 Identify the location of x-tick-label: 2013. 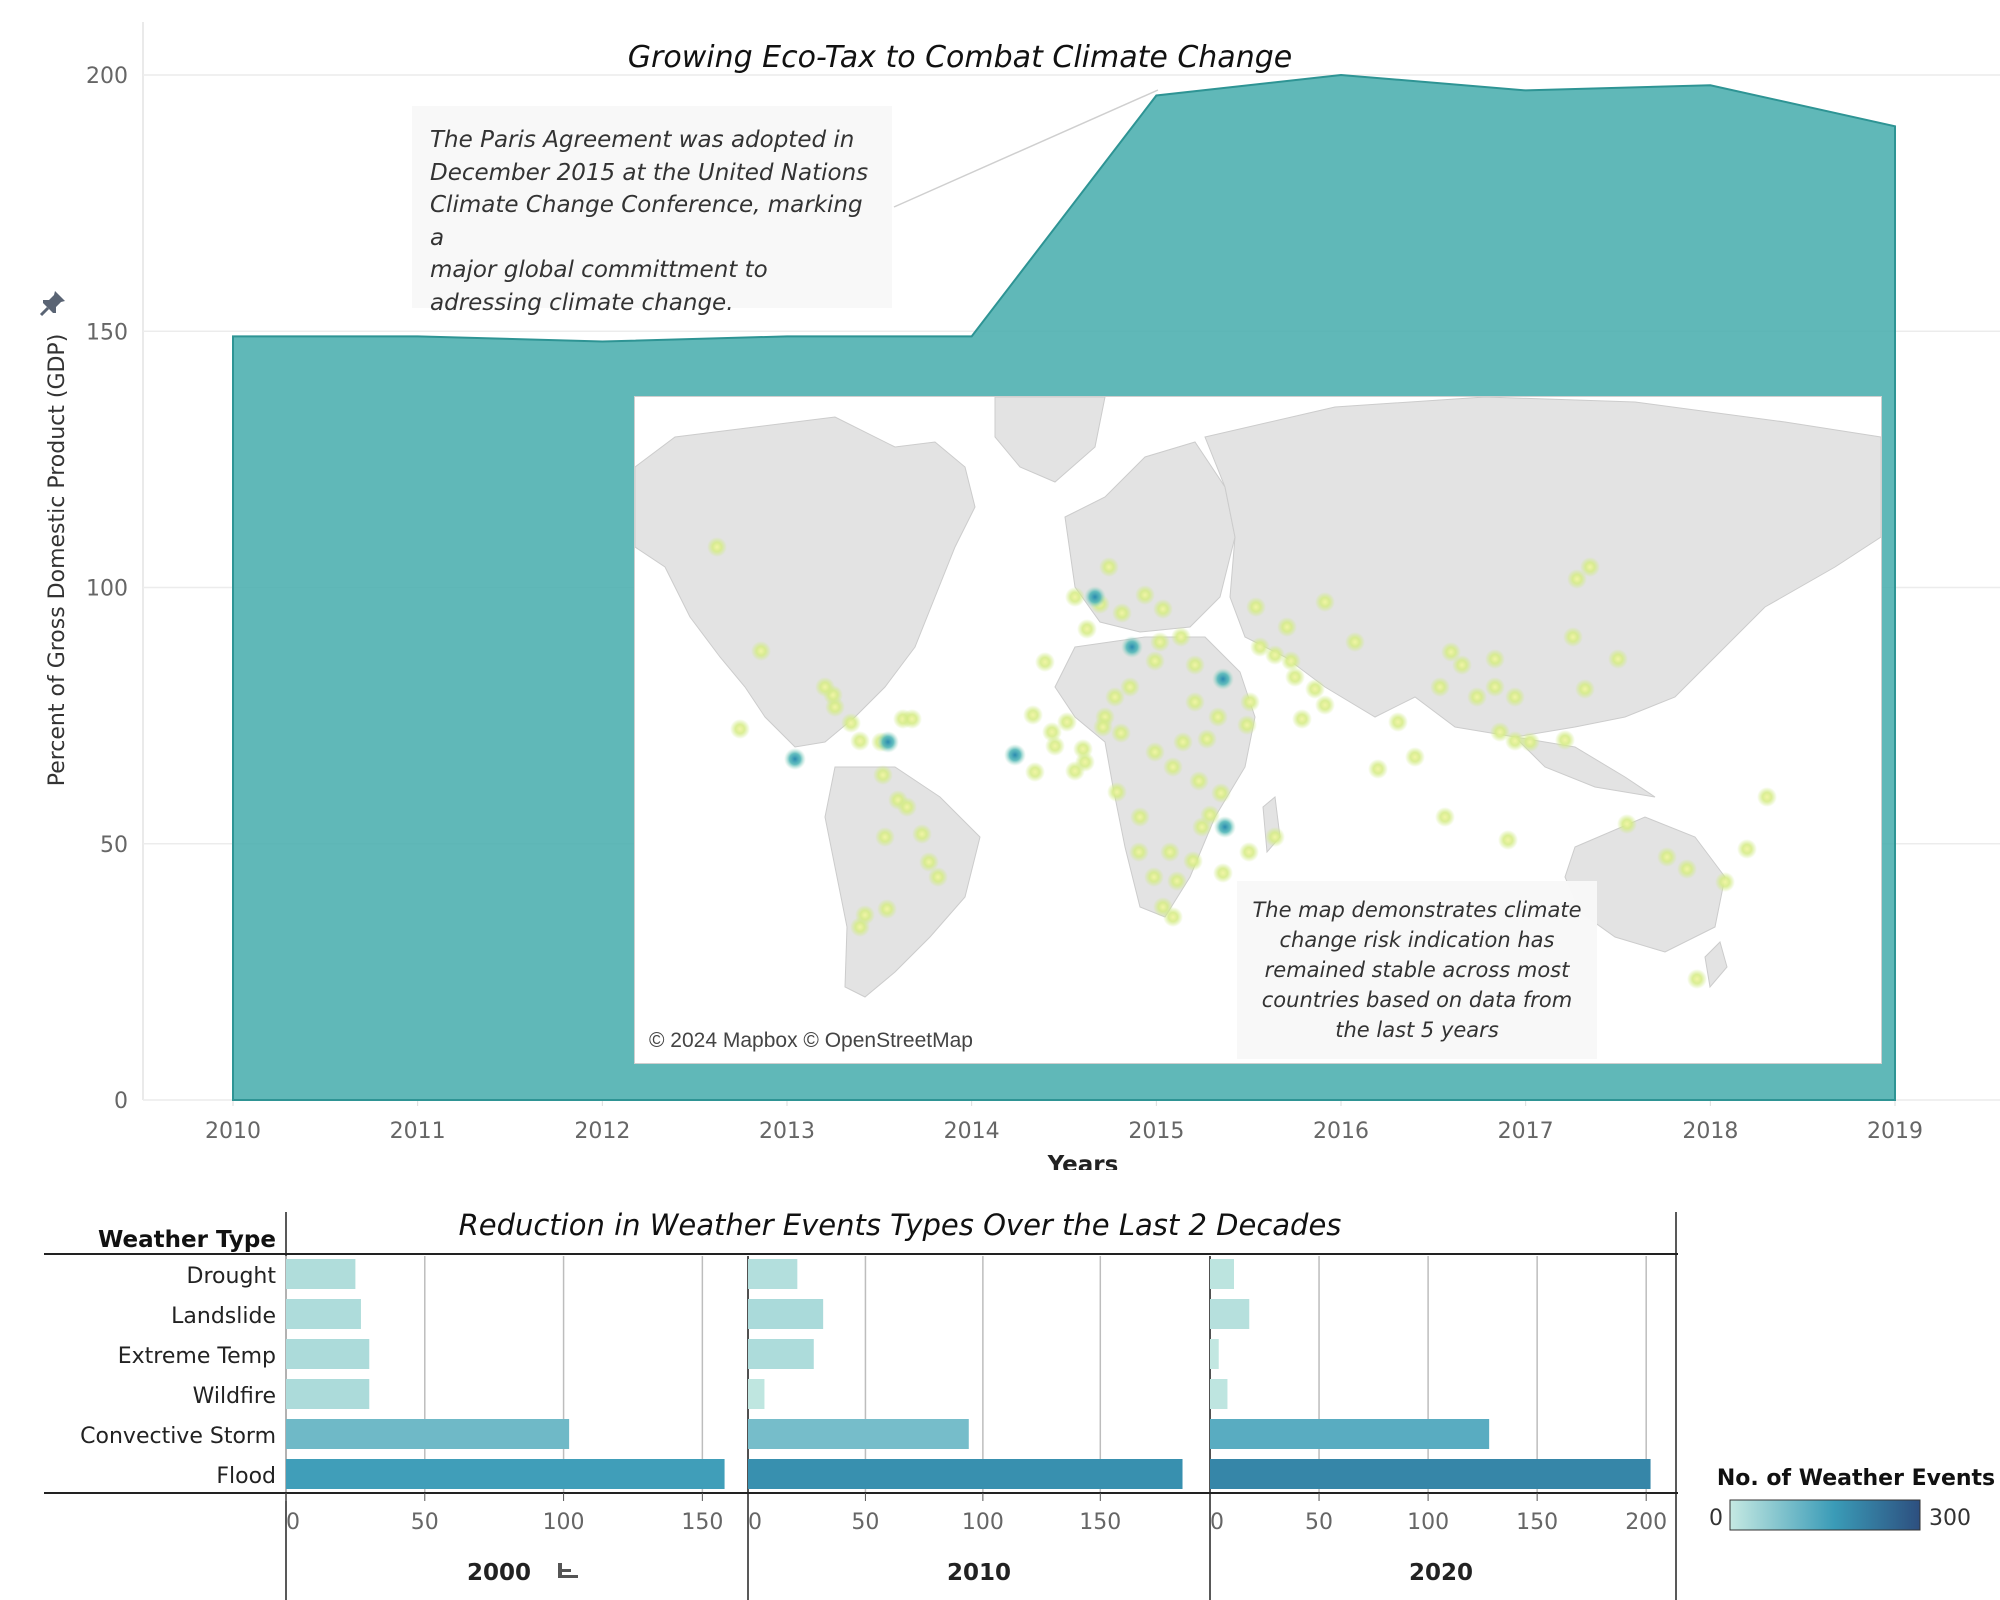
(787, 1131).